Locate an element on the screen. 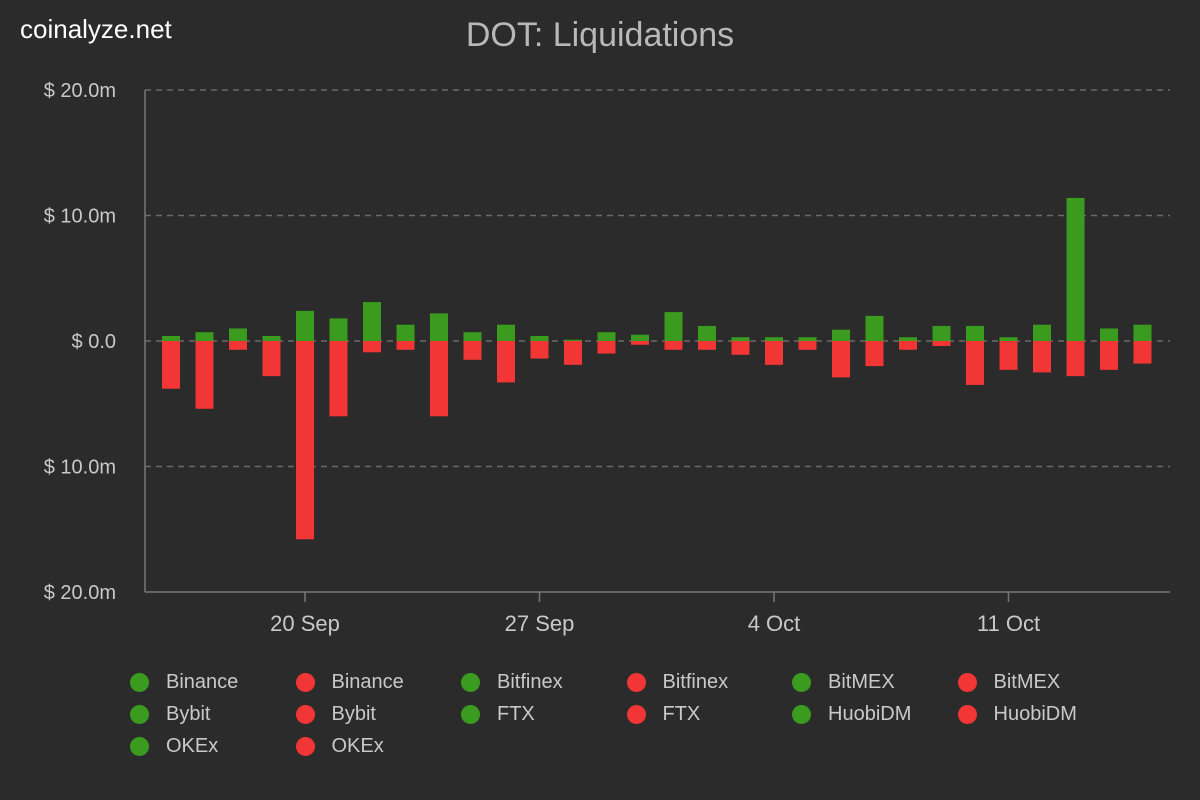 The width and height of the screenshot is (1200, 800). x-tick-label: 20 Sep is located at coordinates (305, 623).